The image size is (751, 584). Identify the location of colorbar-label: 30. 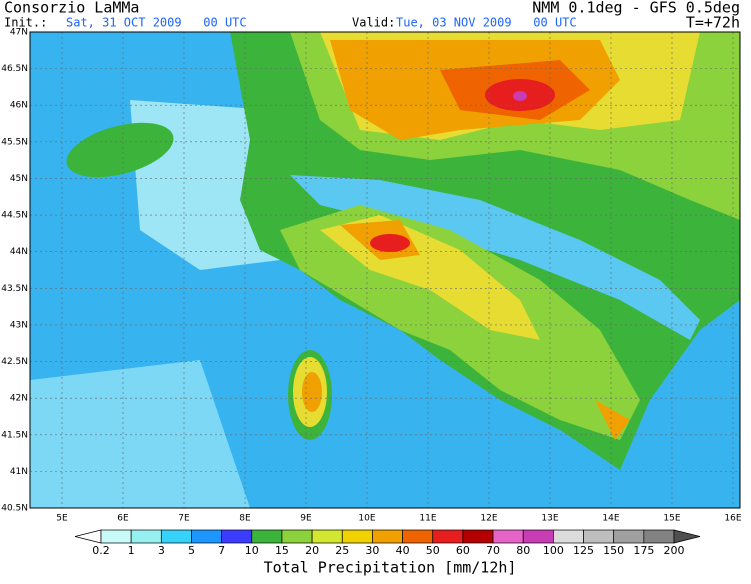
(372, 550).